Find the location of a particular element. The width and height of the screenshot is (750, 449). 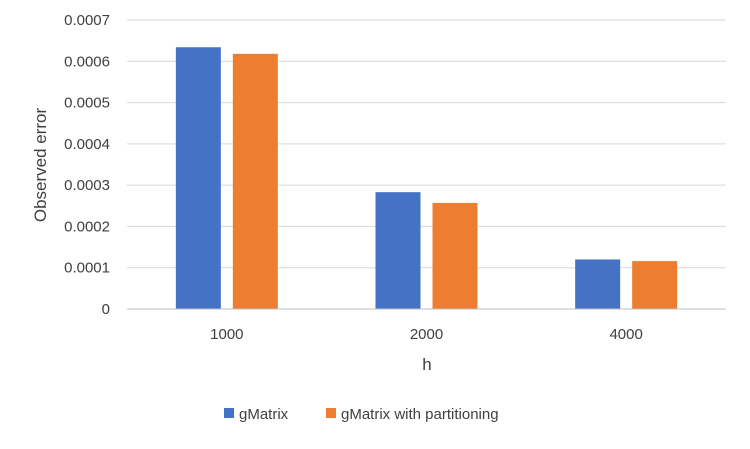

legend: gMatrix gMatrix with partitioning is located at coordinates (361, 414).